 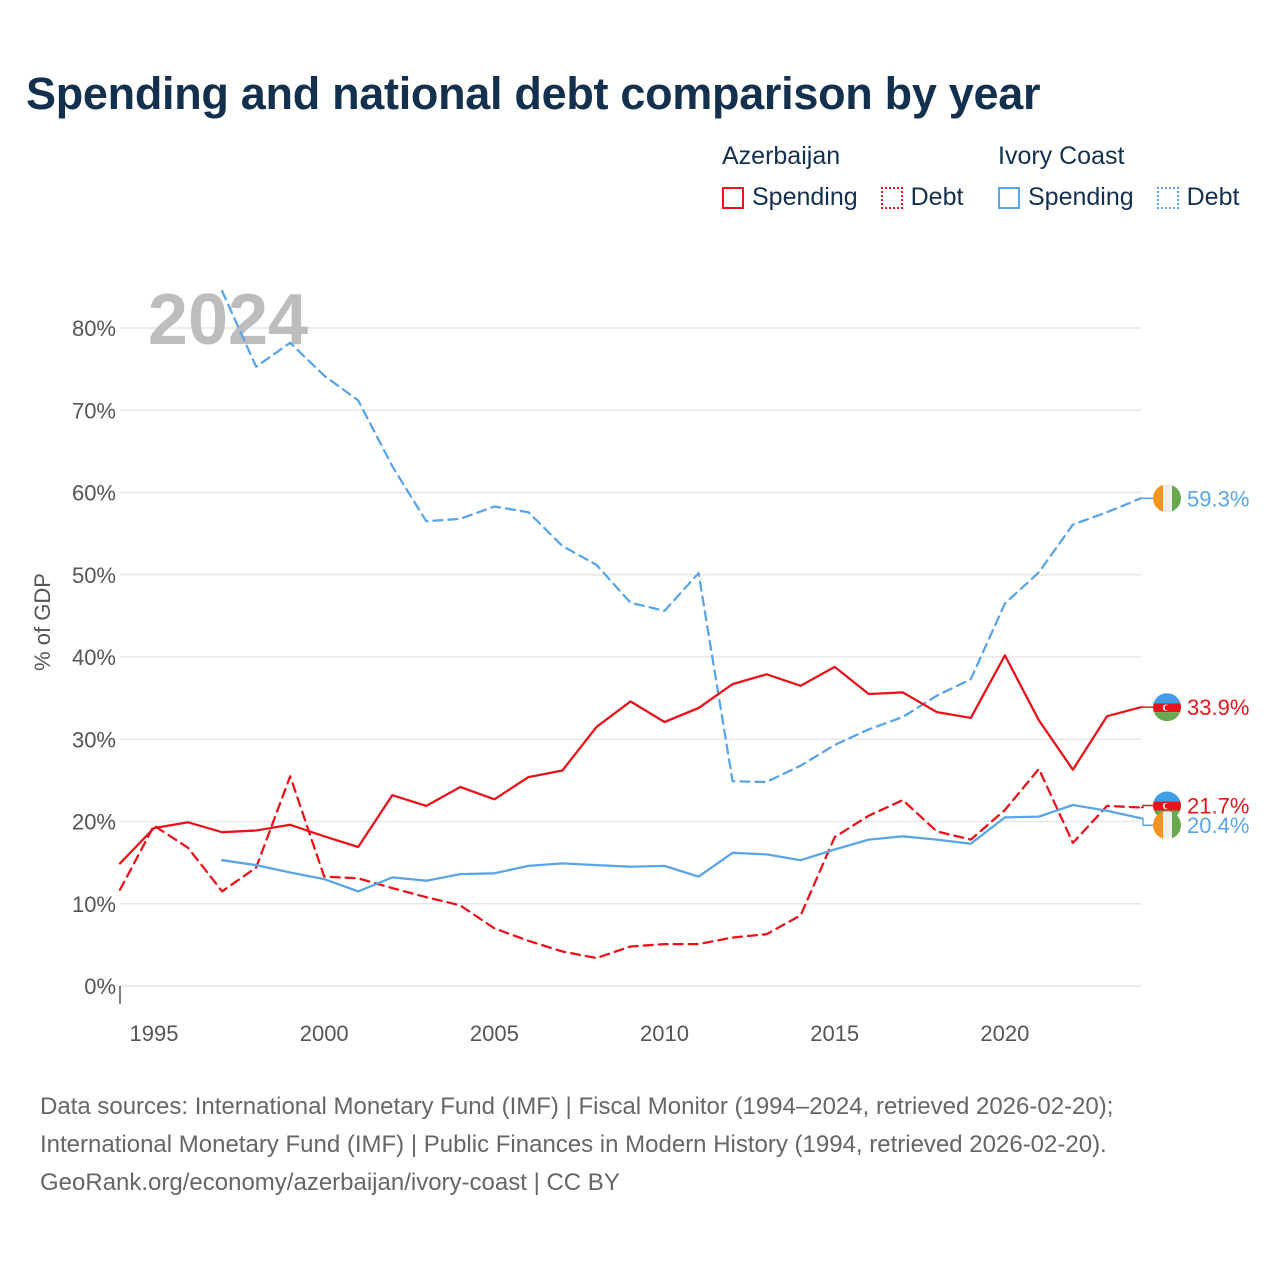 I want to click on y-tick-label: 40%, so click(x=94, y=657).